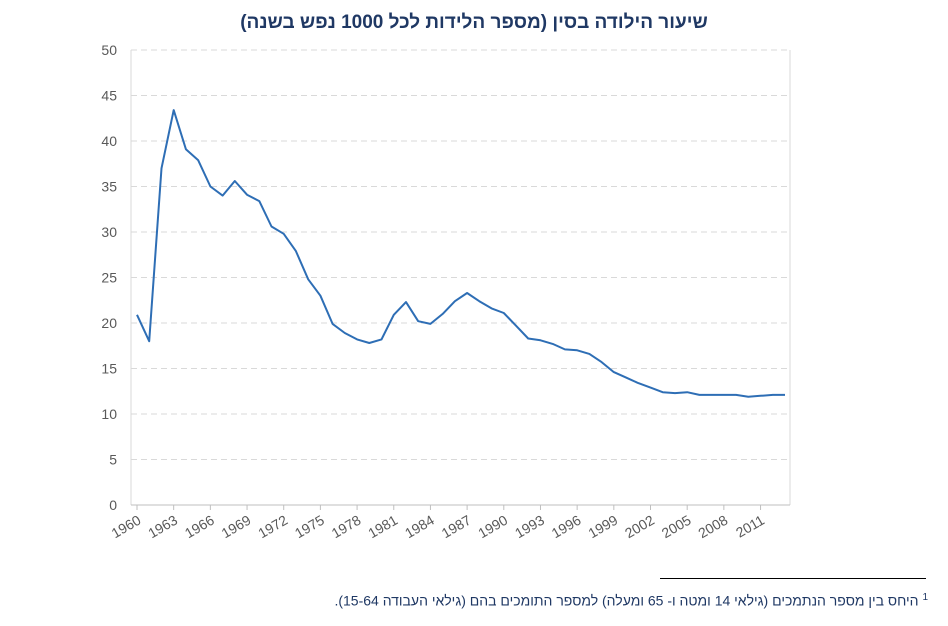  I want to click on x-tick-label: 1963, so click(162, 527).